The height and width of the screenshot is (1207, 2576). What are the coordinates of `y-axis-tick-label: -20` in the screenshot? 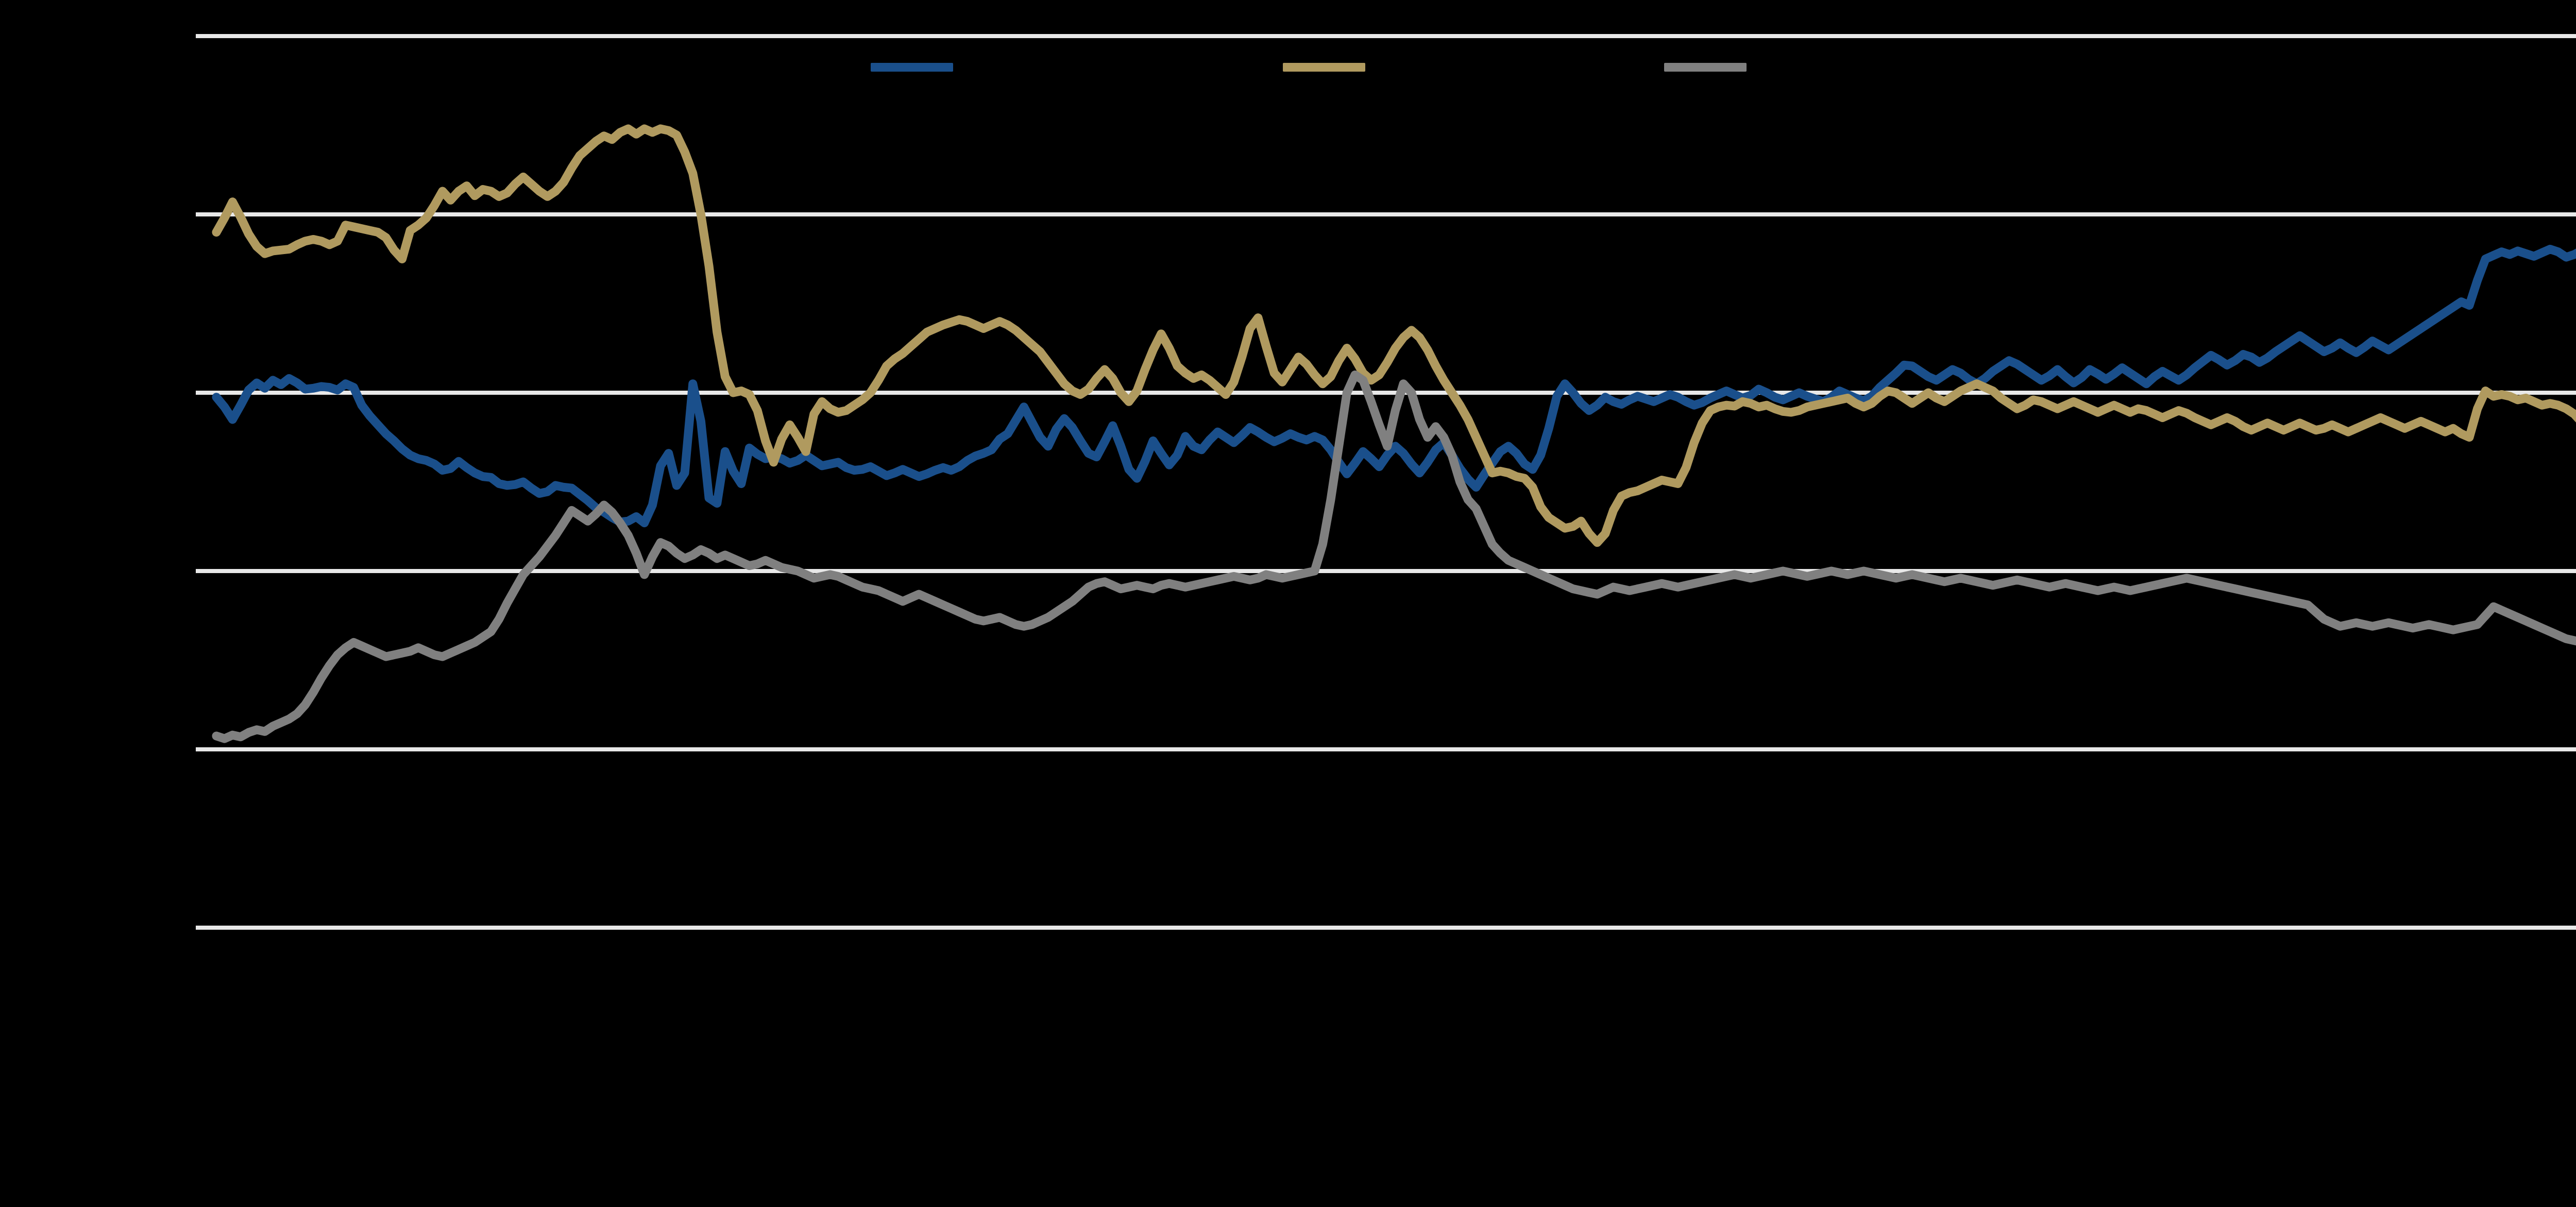 It's located at (170, 927).